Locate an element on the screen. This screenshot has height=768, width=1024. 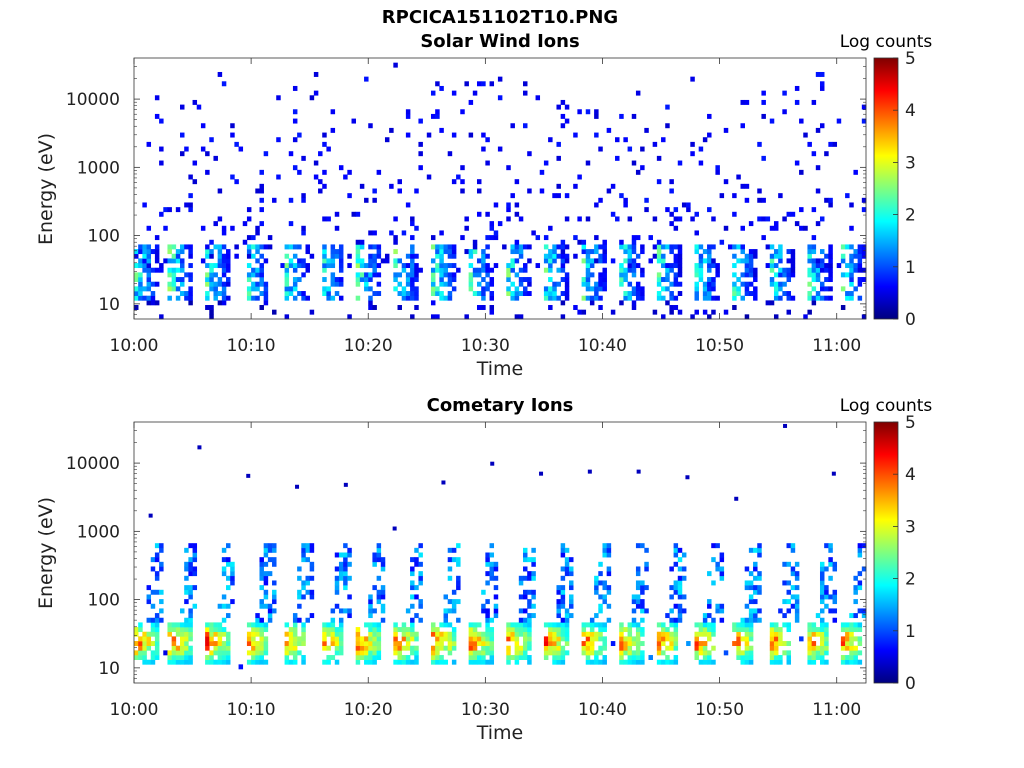
x-tick-label: 10:40 is located at coordinates (602, 346).